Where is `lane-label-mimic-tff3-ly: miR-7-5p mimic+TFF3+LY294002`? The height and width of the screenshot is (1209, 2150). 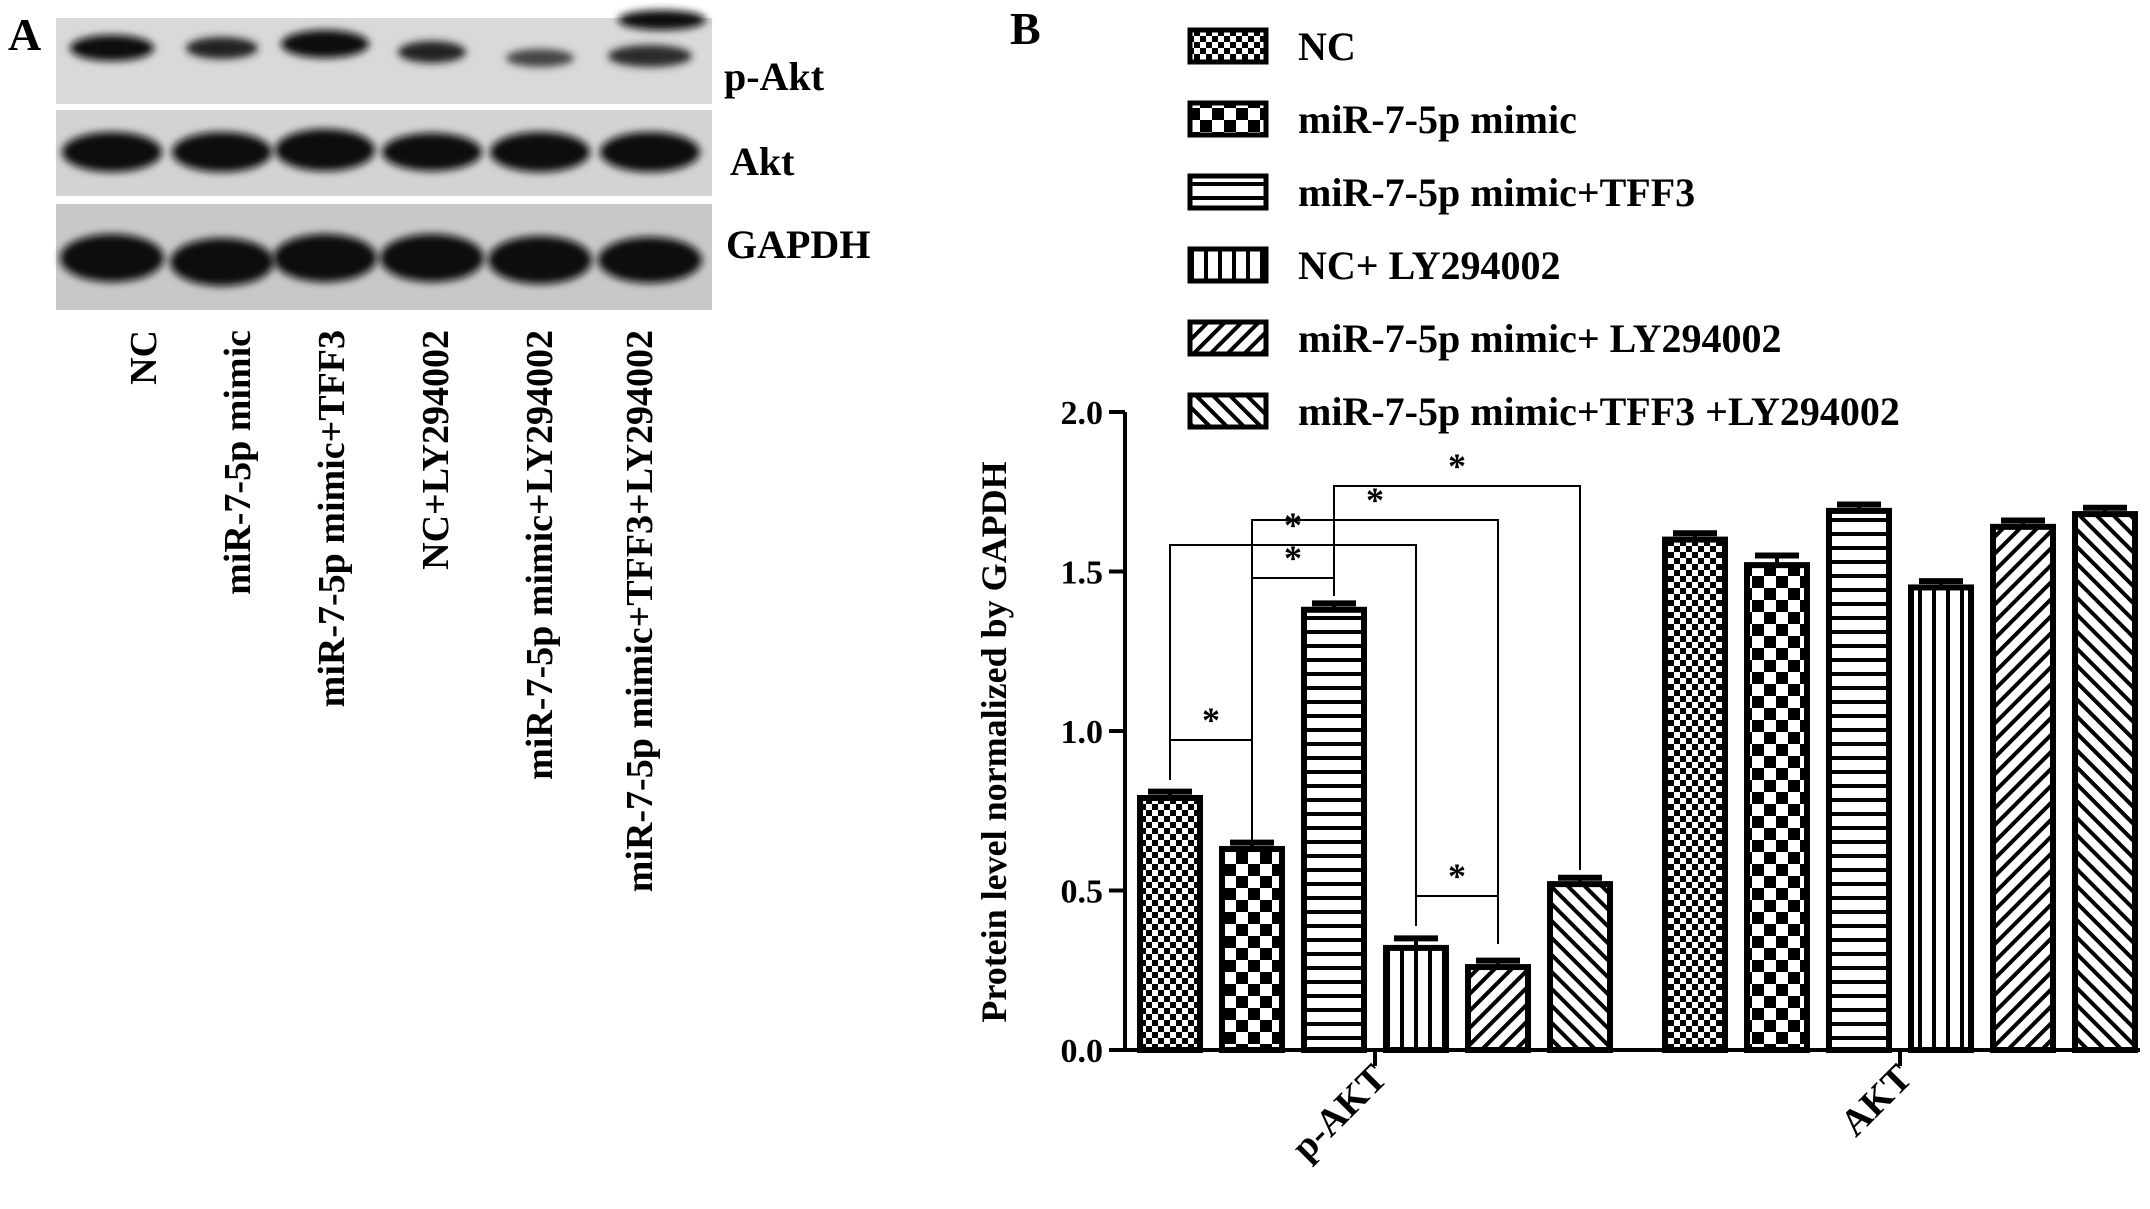
lane-label-mimic-tff3-ly: miR-7-5p mimic+TFF3+LY294002 is located at coordinates (640, 611).